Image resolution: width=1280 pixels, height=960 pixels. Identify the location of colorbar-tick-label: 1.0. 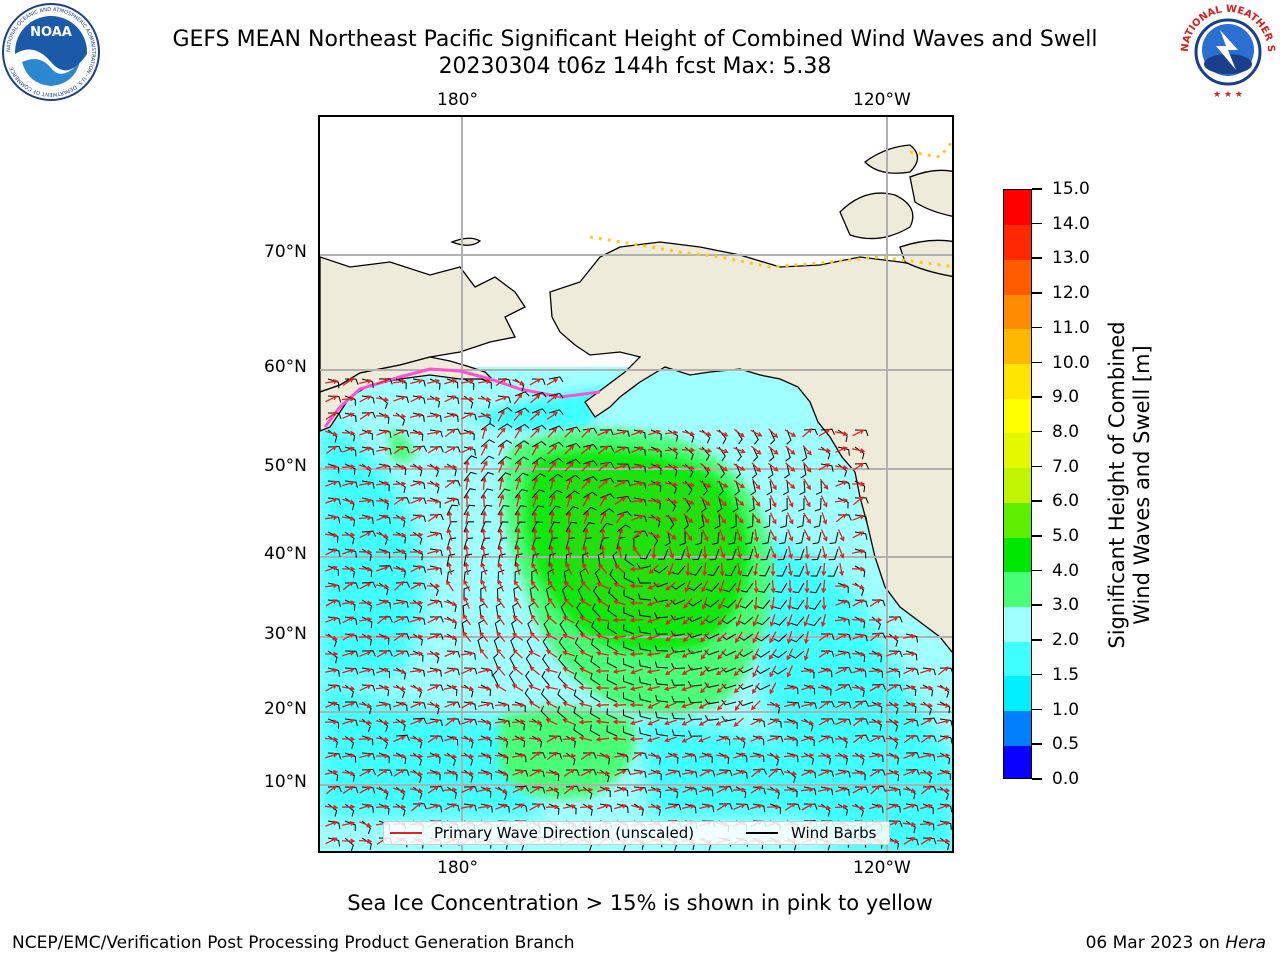
(1066, 709).